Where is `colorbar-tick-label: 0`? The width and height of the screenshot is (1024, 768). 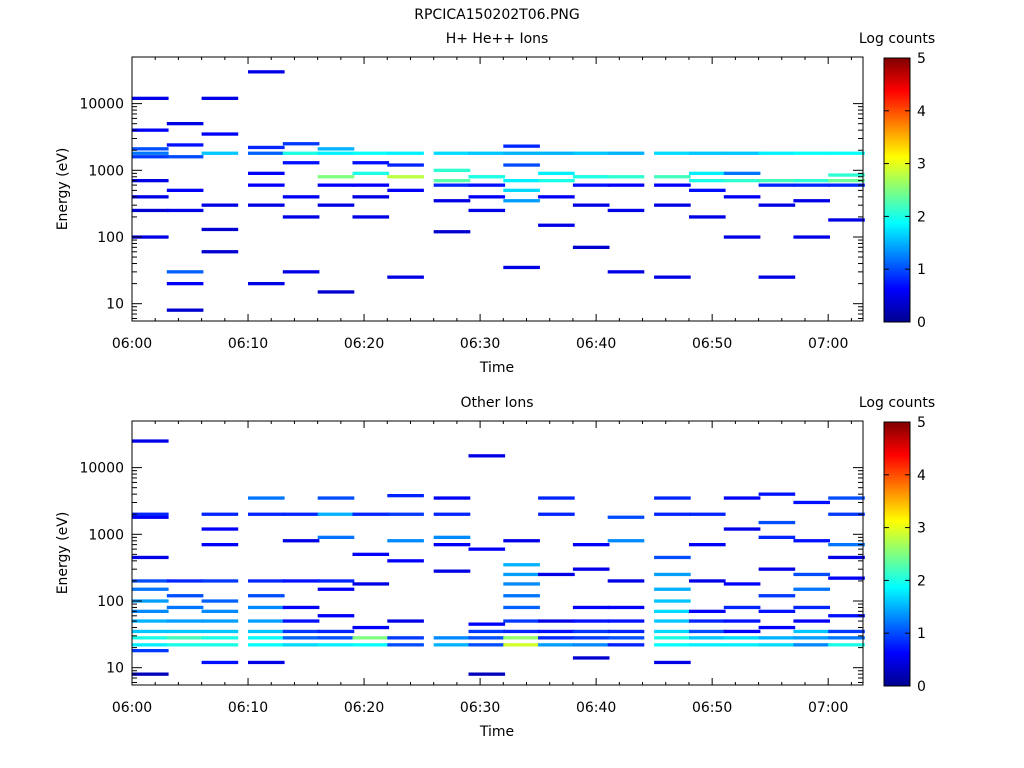 colorbar-tick-label: 0 is located at coordinates (921, 323).